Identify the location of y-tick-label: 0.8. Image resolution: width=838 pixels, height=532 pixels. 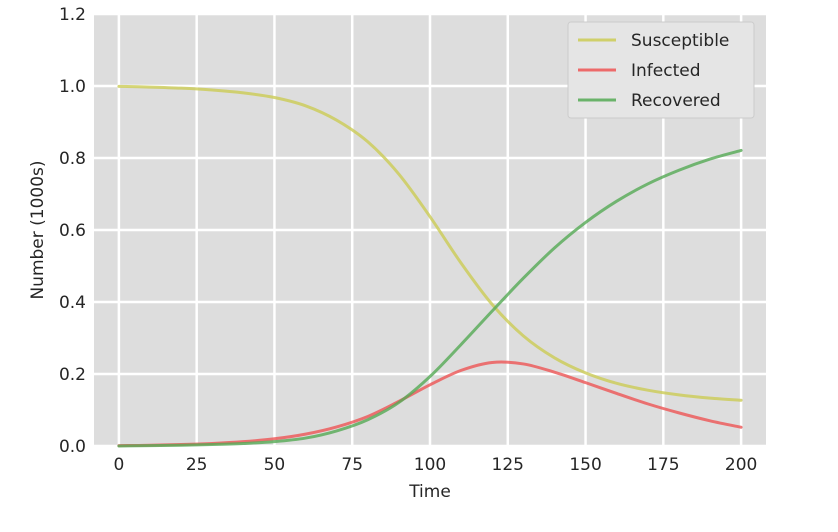
(72, 159).